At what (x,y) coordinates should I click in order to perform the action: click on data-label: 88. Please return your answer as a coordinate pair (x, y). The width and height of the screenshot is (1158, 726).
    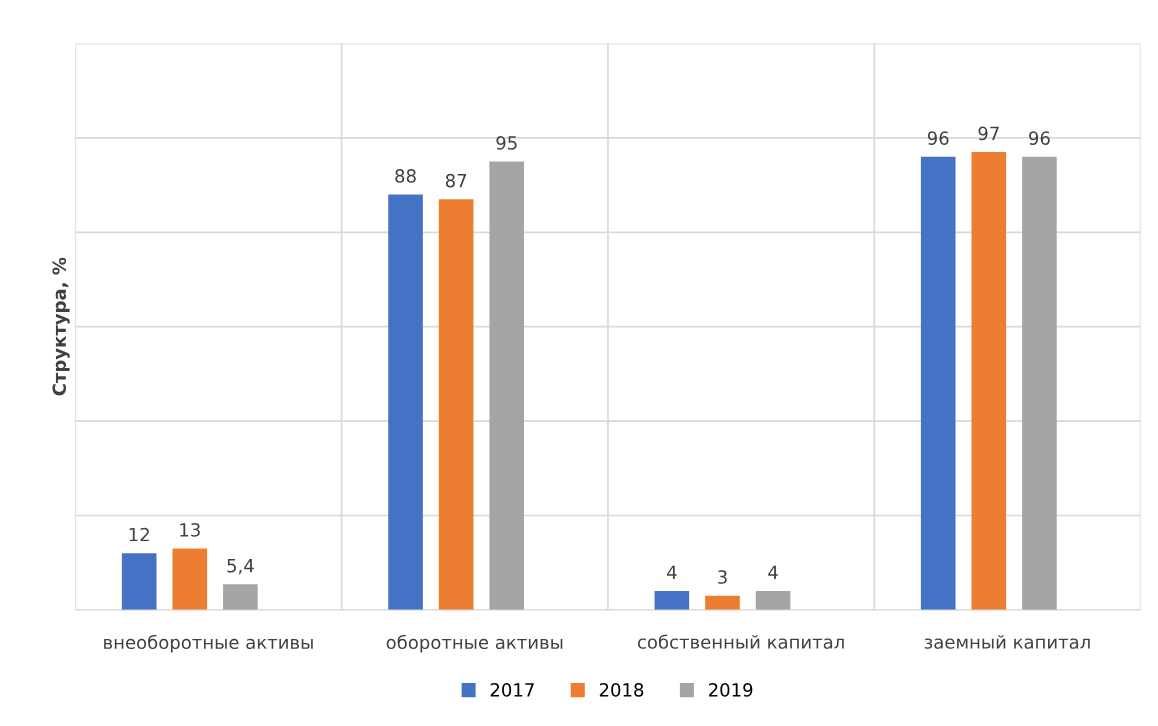
    Looking at the image, I should click on (405, 176).